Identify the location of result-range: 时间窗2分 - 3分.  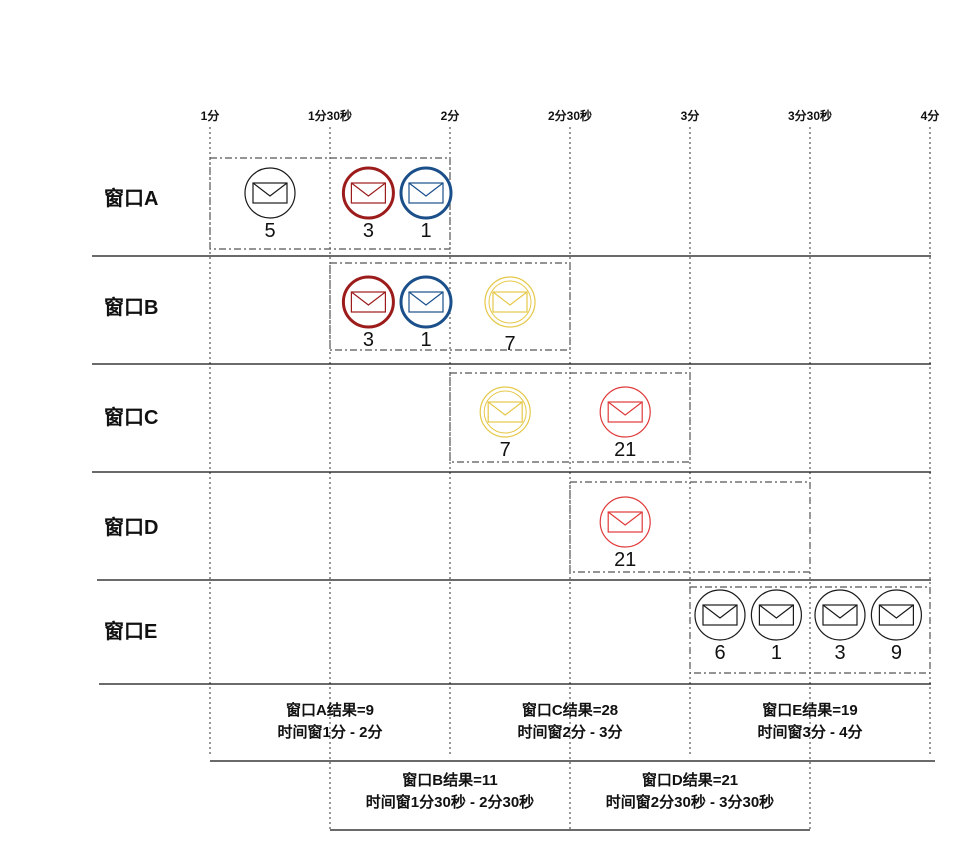
(569, 732).